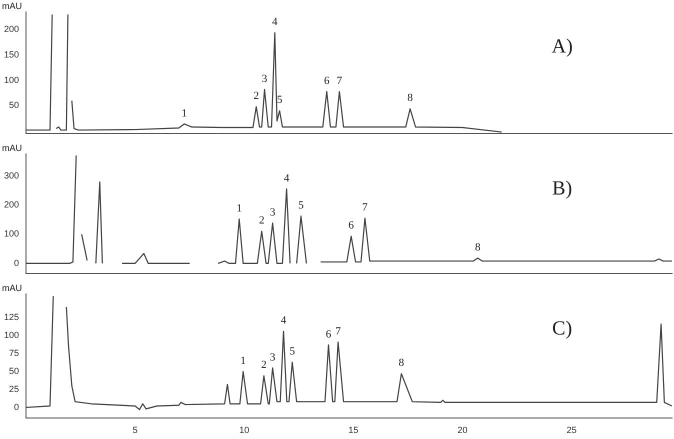 The width and height of the screenshot is (674, 439). Describe the element at coordinates (11, 175) in the screenshot. I see `y-tick-label: 300` at that location.